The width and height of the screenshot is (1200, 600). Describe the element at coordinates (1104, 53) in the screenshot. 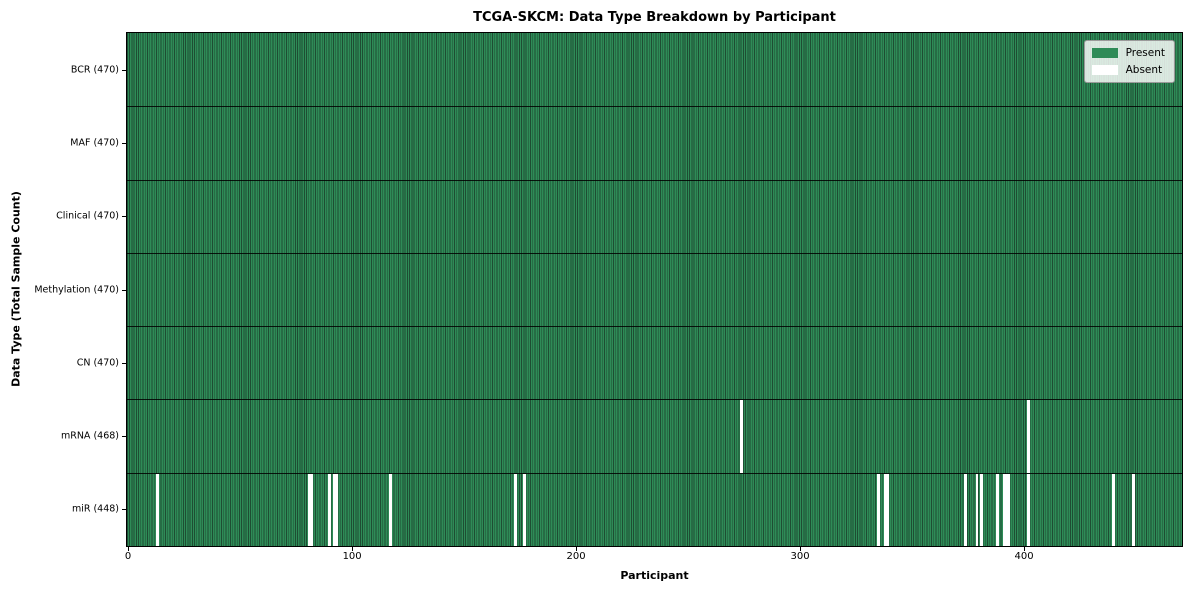

I see `present-swatch` at that location.